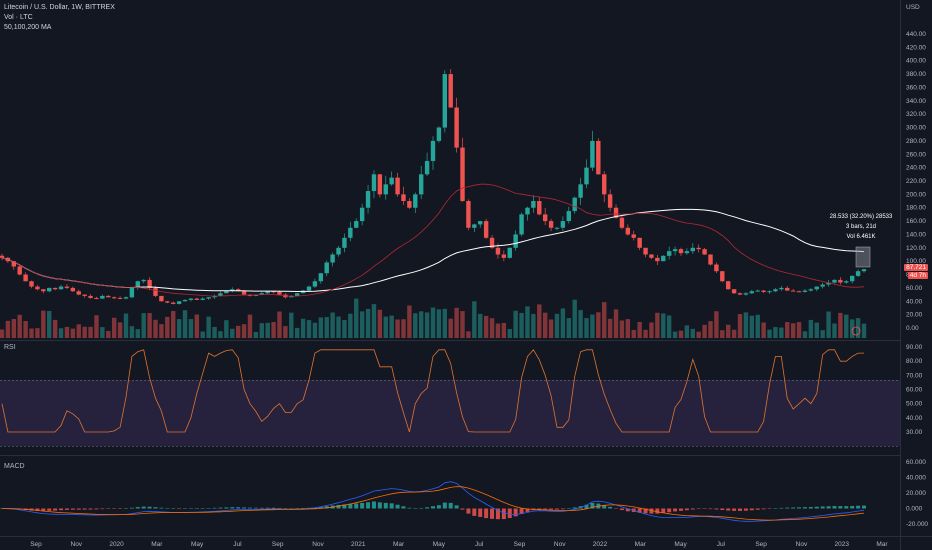 Image resolution: width=932 pixels, height=550 pixels. I want to click on price-tick-label: 240.00, so click(916, 168).